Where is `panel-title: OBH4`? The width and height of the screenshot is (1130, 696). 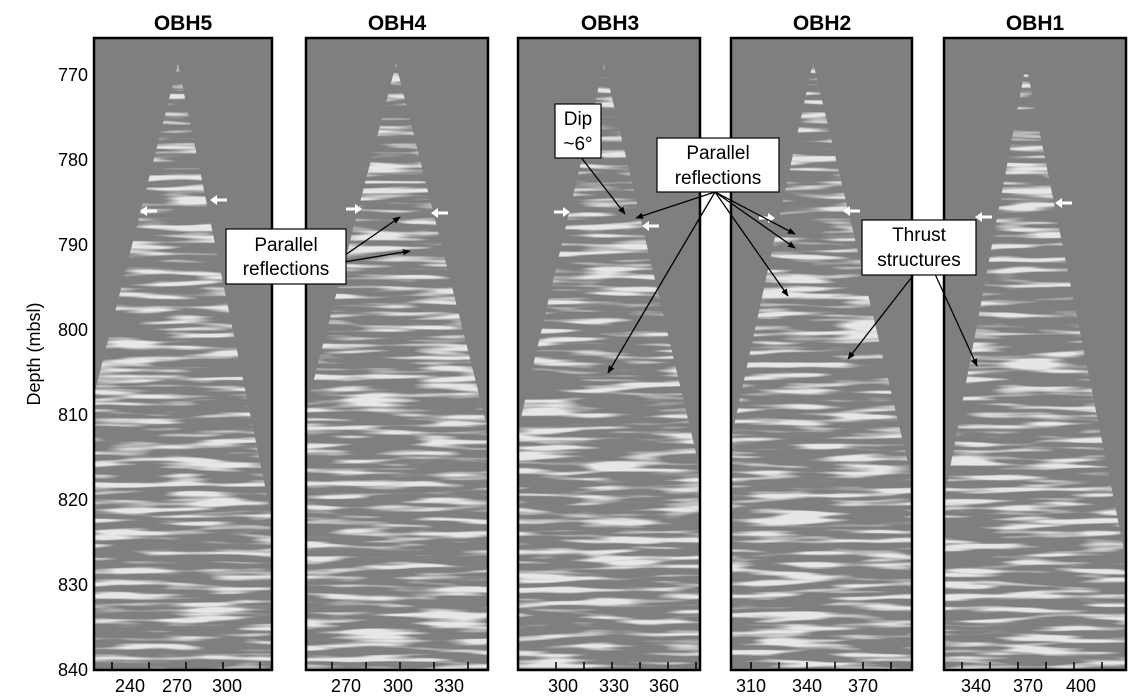
panel-title: OBH4 is located at coordinates (397, 23).